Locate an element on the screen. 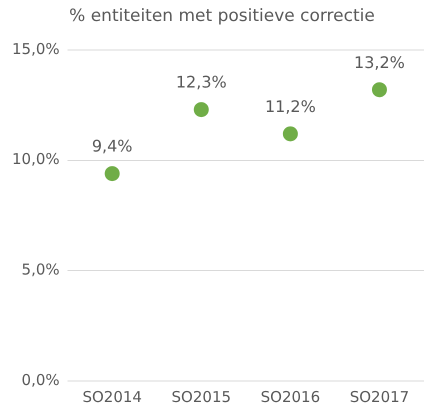  y-tick-label: 15,0% is located at coordinates (36, 49).